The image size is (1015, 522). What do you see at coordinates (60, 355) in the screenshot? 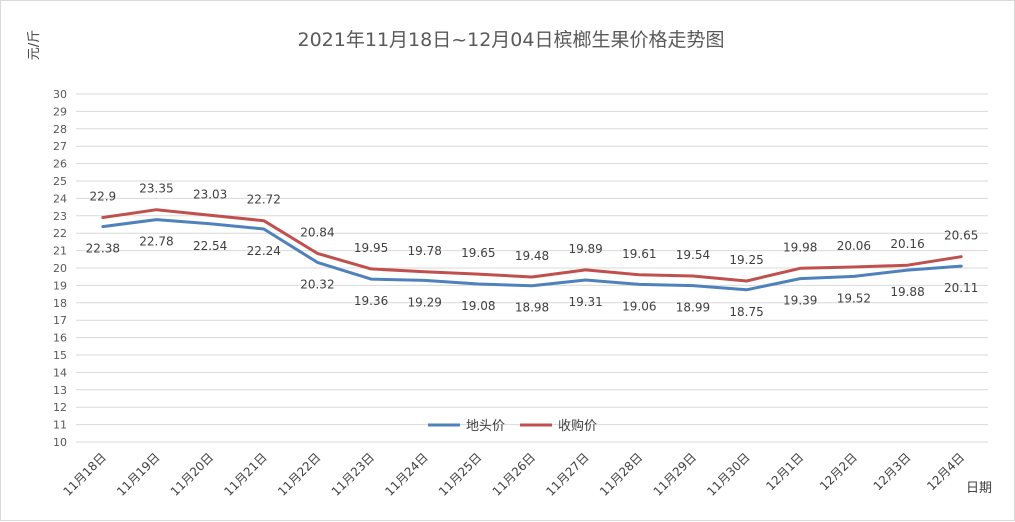
I see `y-tick-label: 15` at bounding box center [60, 355].